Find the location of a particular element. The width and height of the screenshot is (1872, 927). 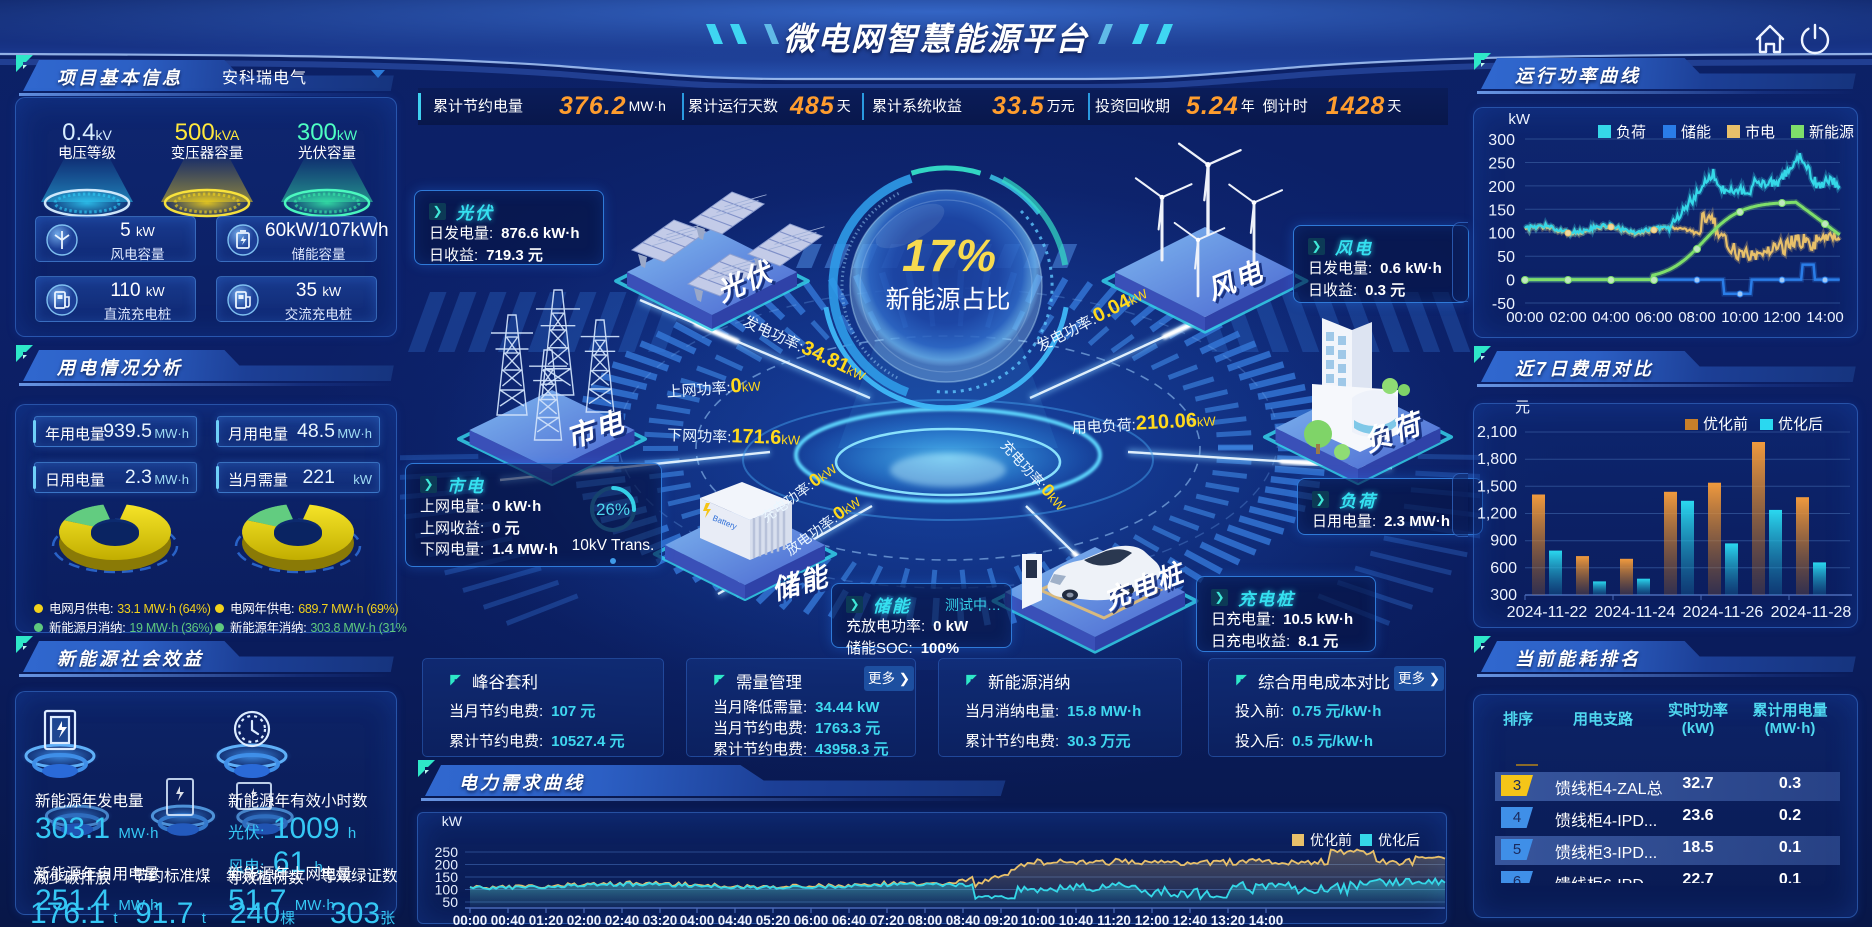

svg-text: -50 is located at coordinates (1503, 304).